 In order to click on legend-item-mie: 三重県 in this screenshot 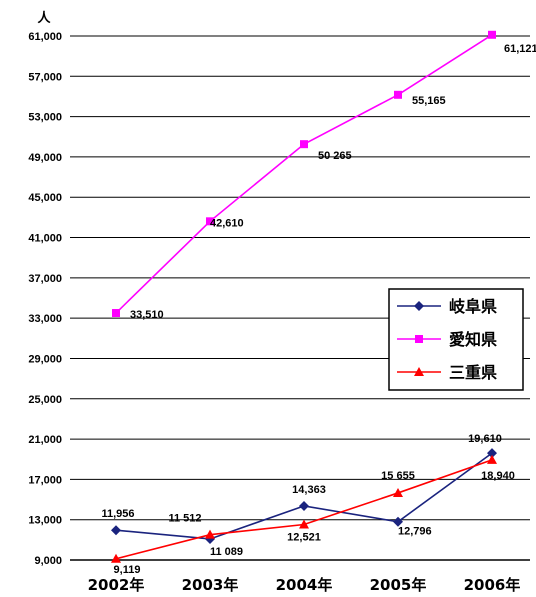, I will do `click(447, 372)`.